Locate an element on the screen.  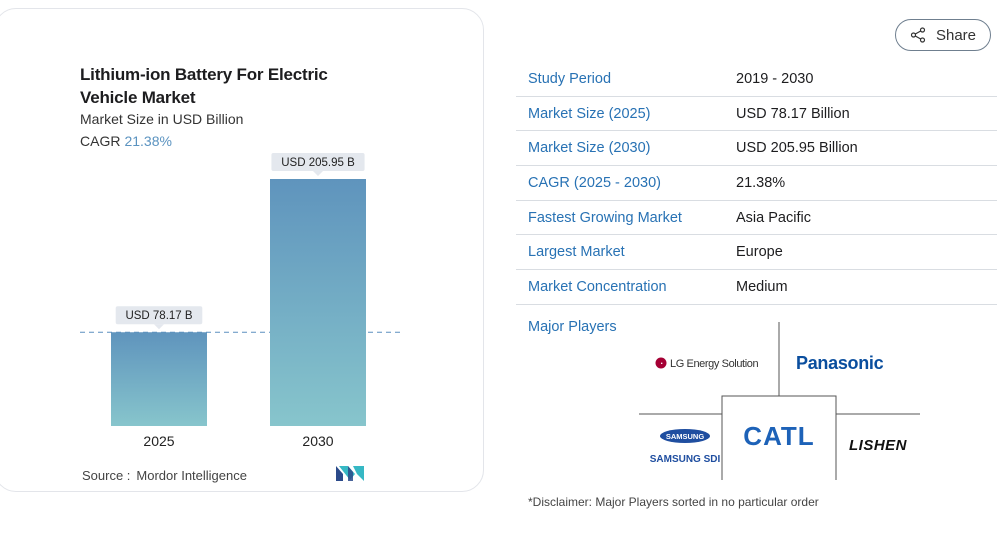
info-key: Fastest Growing Market is located at coordinates (605, 217).